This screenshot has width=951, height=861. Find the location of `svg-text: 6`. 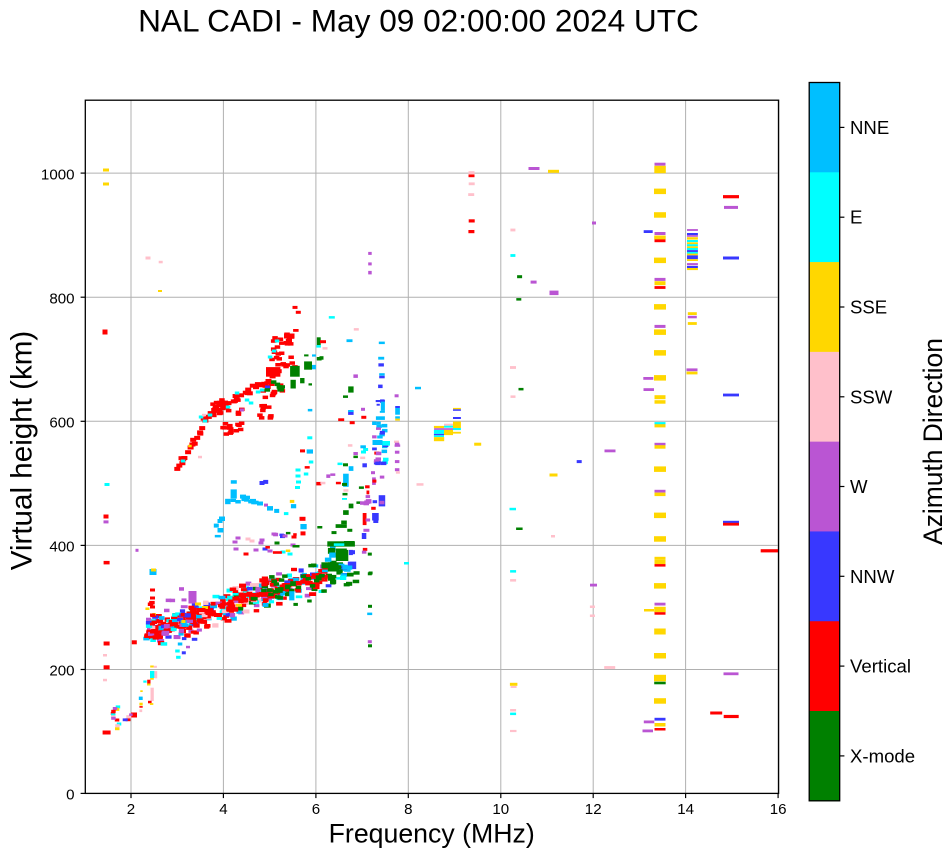

svg-text: 6 is located at coordinates (316, 809).